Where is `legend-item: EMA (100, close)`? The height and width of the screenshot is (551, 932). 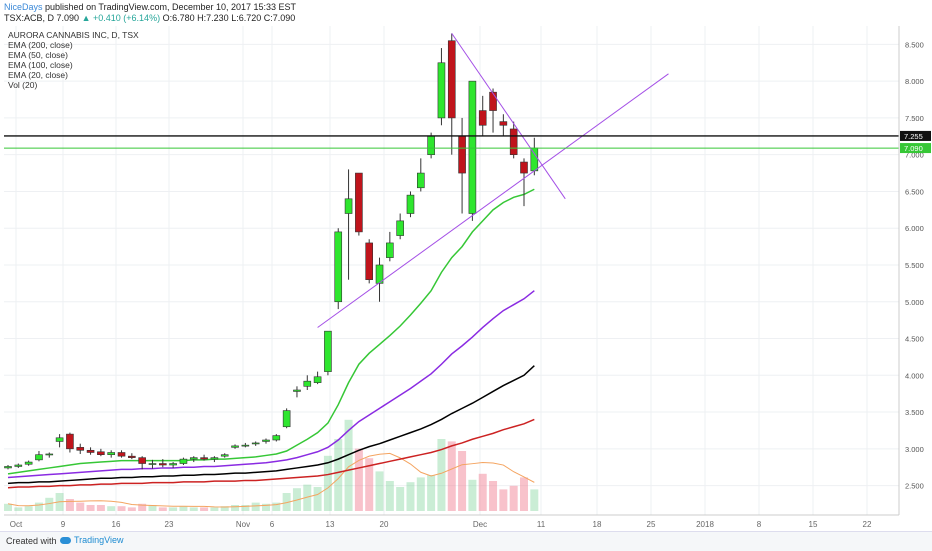 legend-item: EMA (100, close) is located at coordinates (40, 65).